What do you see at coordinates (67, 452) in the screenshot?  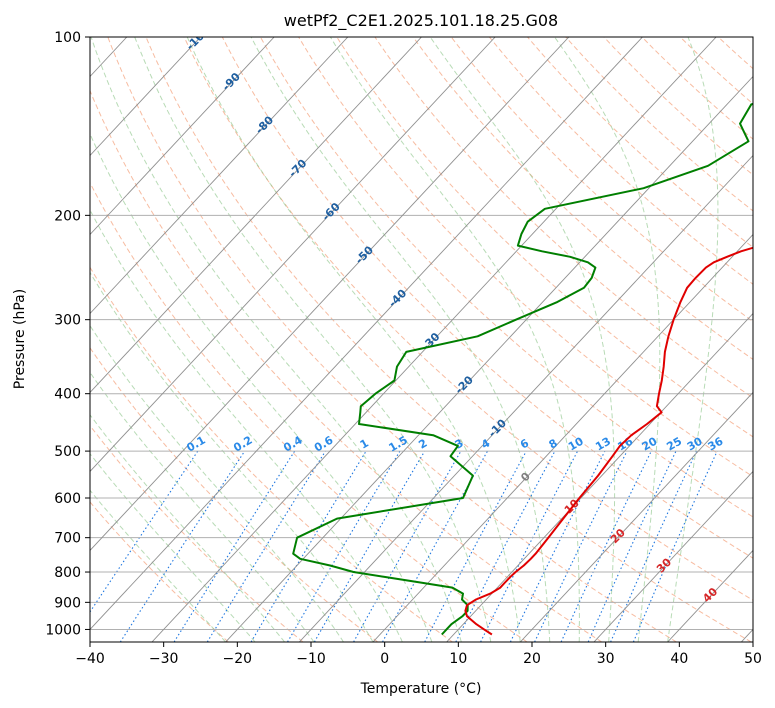 I see `y-tick-label: 500` at bounding box center [67, 452].